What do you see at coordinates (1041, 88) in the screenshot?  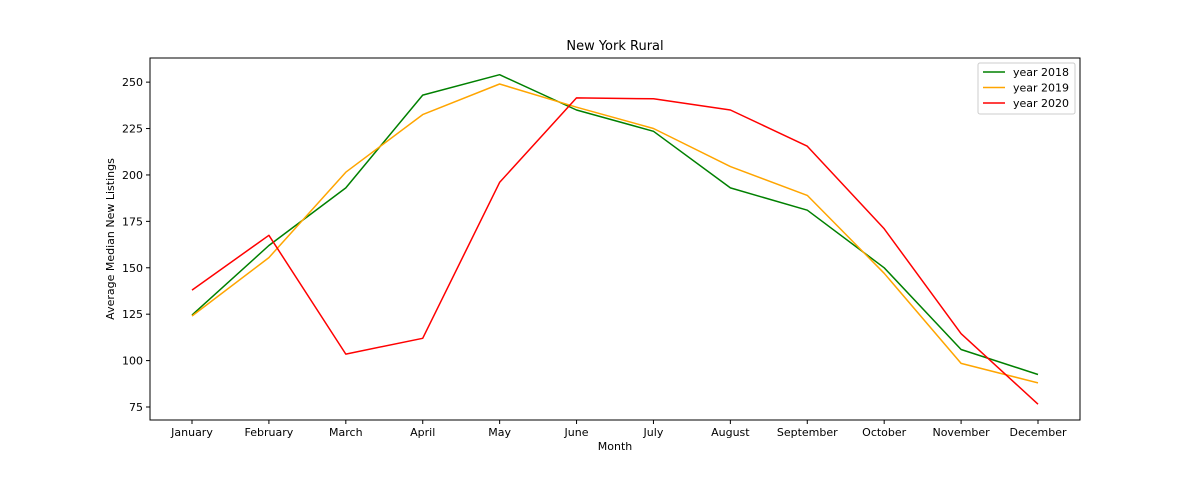 I see `legend-label: year 2019` at bounding box center [1041, 88].